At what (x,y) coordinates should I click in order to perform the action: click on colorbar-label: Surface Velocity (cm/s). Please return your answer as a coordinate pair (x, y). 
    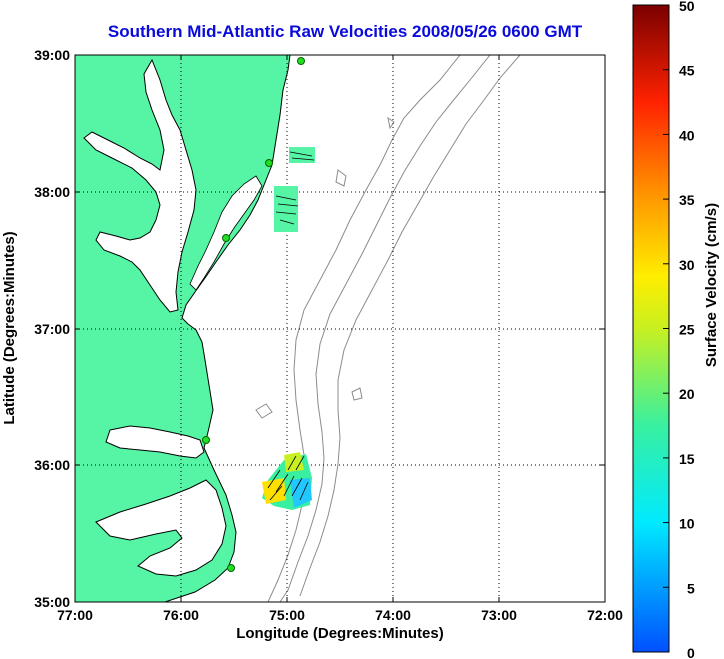
    Looking at the image, I should click on (711, 285).